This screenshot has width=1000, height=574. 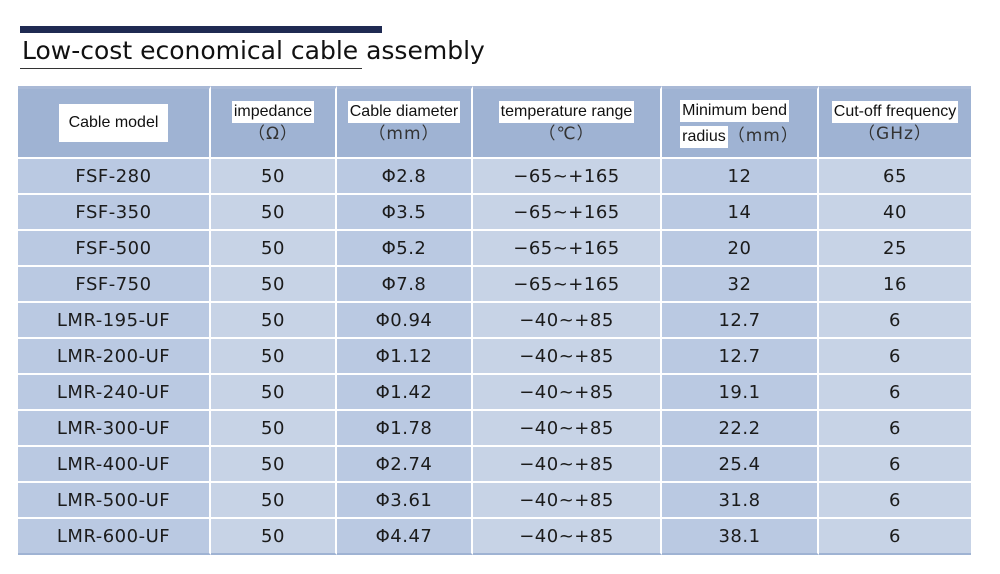 What do you see at coordinates (114, 249) in the screenshot?
I see `cell-cable-model: FSF-500` at bounding box center [114, 249].